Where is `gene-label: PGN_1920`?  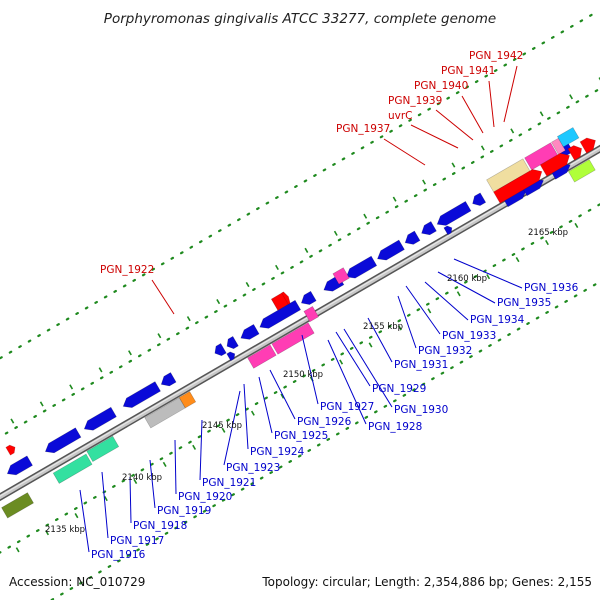 gene-label: PGN_1920 is located at coordinates (205, 497).